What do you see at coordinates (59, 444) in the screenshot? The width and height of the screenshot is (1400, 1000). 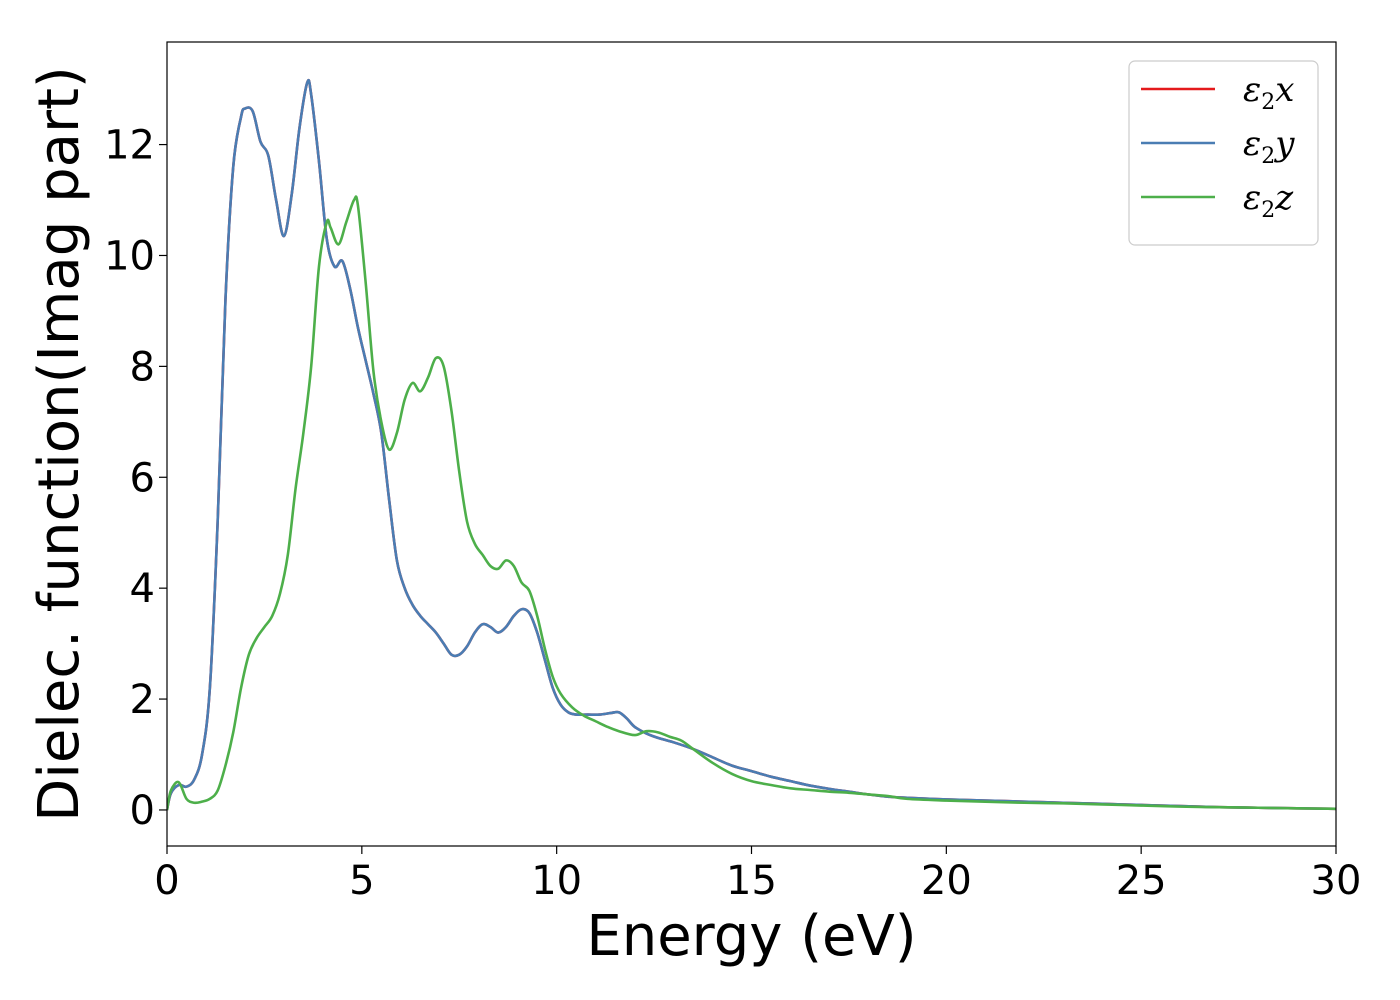 I see `y-axis-label: Dielec. function(Imag part)` at bounding box center [59, 444].